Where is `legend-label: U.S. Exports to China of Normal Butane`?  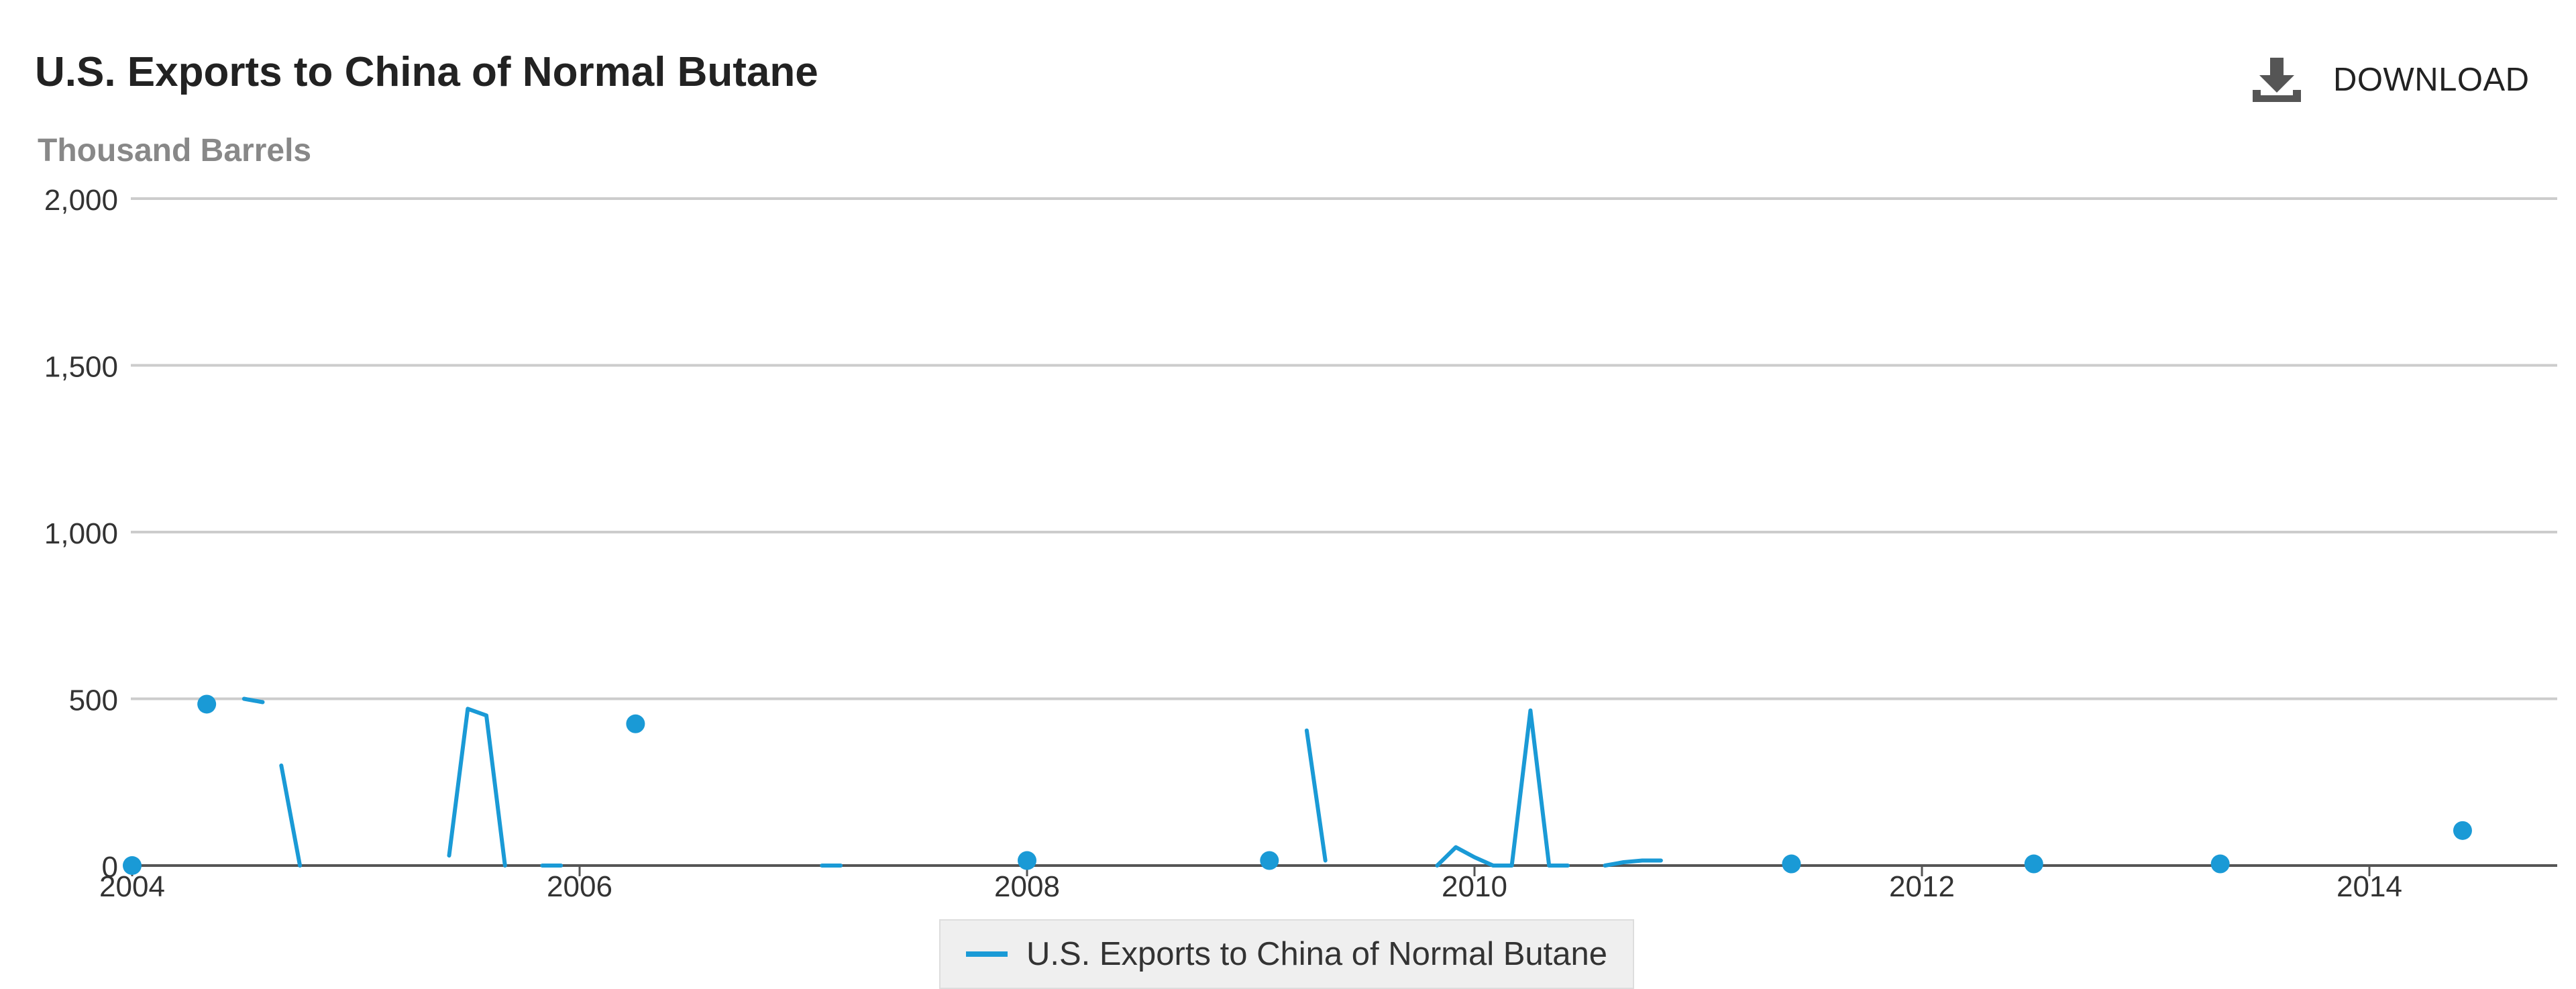 legend-label: U.S. Exports to China of Normal Butane is located at coordinates (1317, 954).